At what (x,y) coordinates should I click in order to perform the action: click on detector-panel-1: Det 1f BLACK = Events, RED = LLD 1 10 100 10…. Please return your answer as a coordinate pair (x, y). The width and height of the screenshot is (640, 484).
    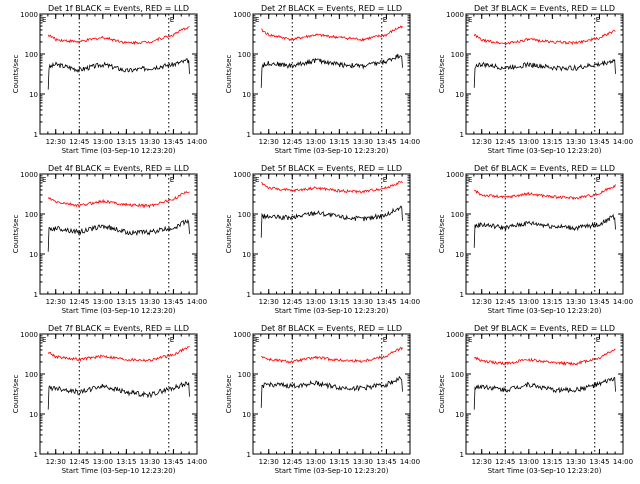
    Looking at the image, I should click on (109, 79).